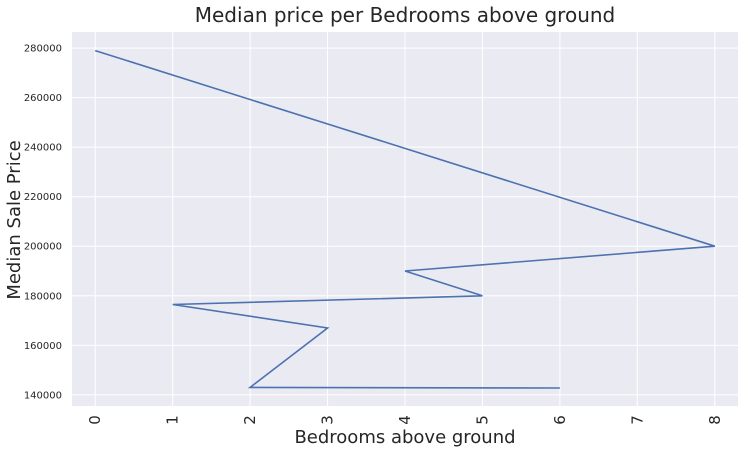 This screenshot has width=746, height=453. I want to click on x-tick-label: 8, so click(715, 420).